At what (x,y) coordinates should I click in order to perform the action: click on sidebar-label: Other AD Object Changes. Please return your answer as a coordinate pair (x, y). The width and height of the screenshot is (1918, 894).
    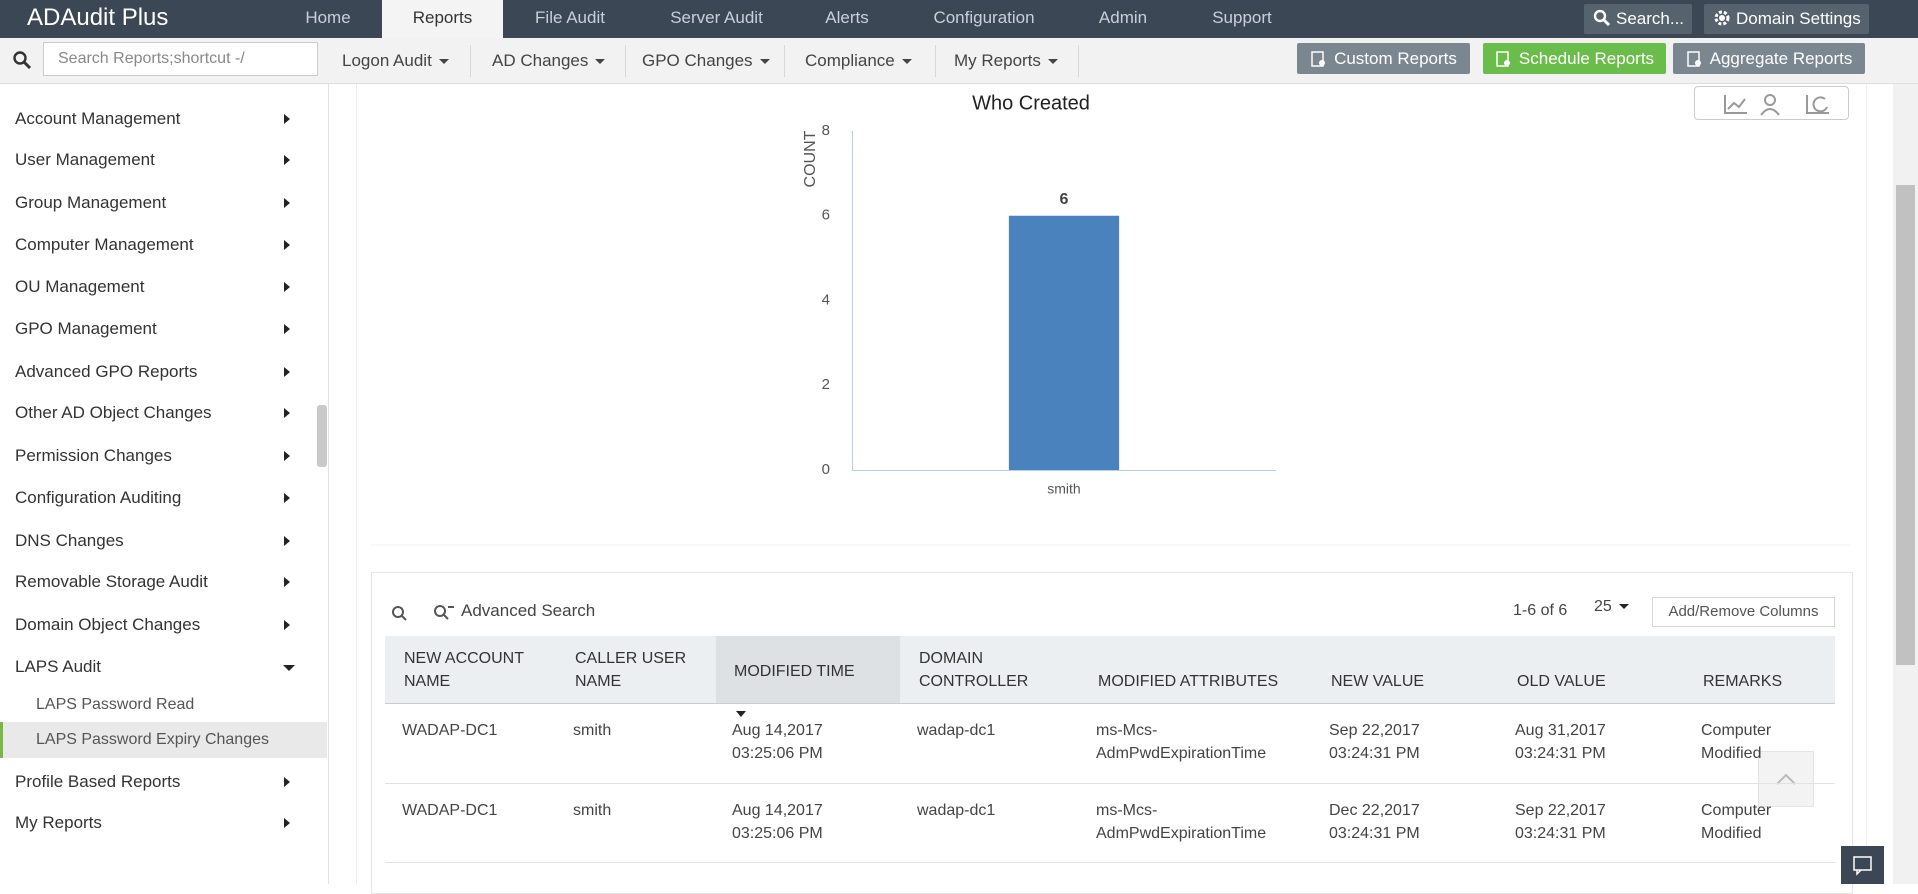
    Looking at the image, I should click on (113, 412).